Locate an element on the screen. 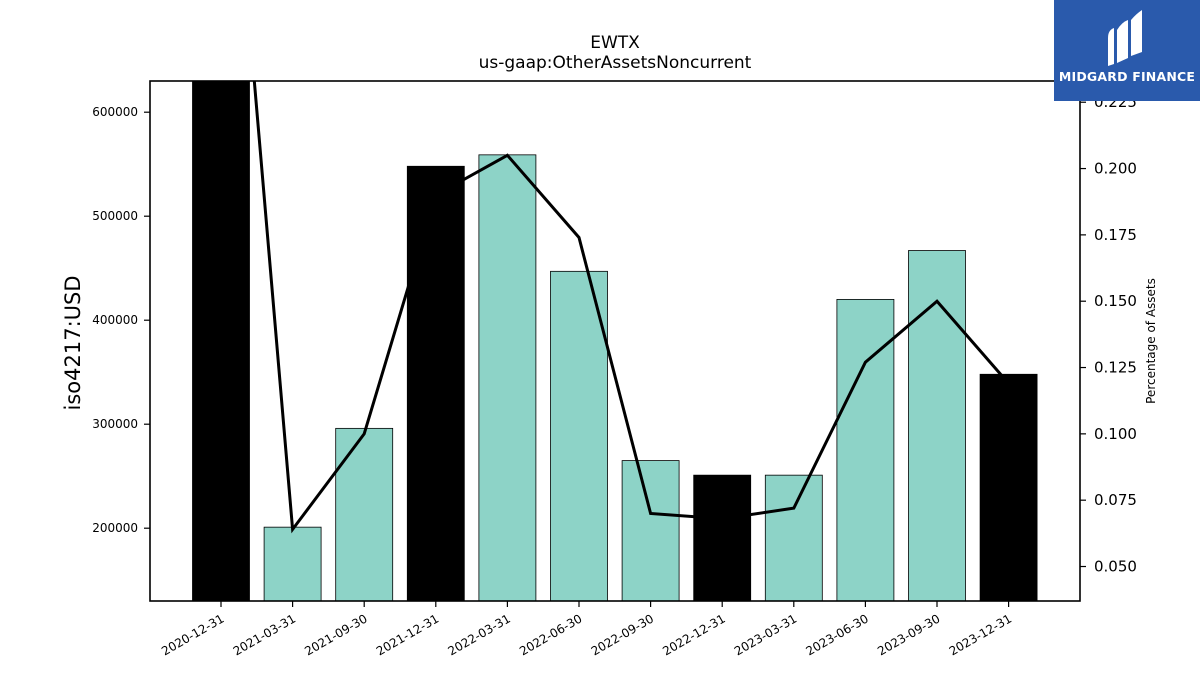 This screenshot has height=675, width=1200. x-tick-label: 2023-12-31 is located at coordinates (980, 634).